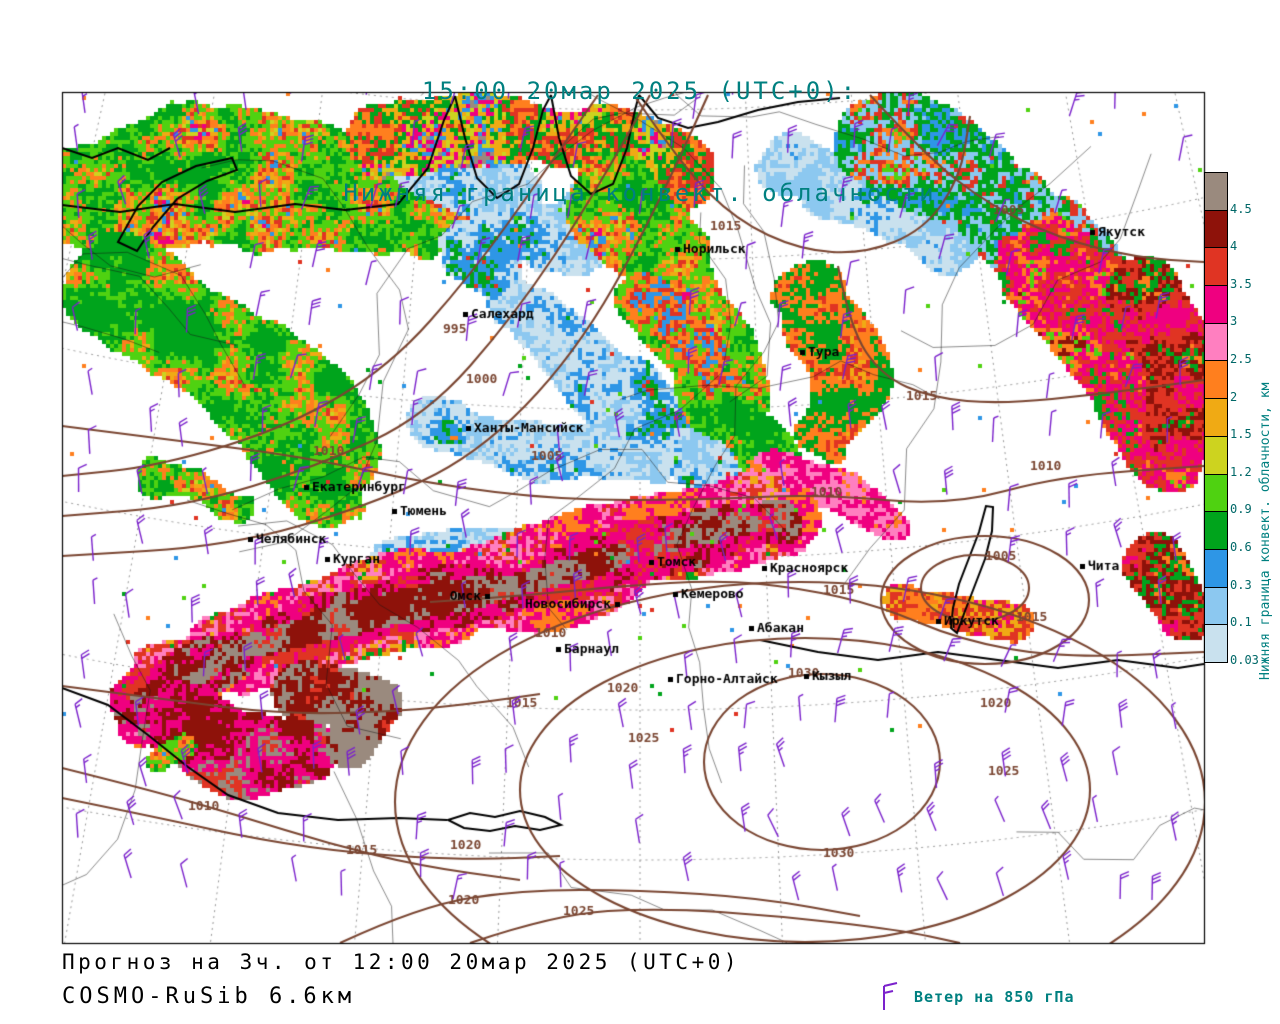 This screenshot has width=1280, height=1024. I want to click on page-title-line1: 15:00 20мар 2025 (UTC+0):, so click(640, 91).